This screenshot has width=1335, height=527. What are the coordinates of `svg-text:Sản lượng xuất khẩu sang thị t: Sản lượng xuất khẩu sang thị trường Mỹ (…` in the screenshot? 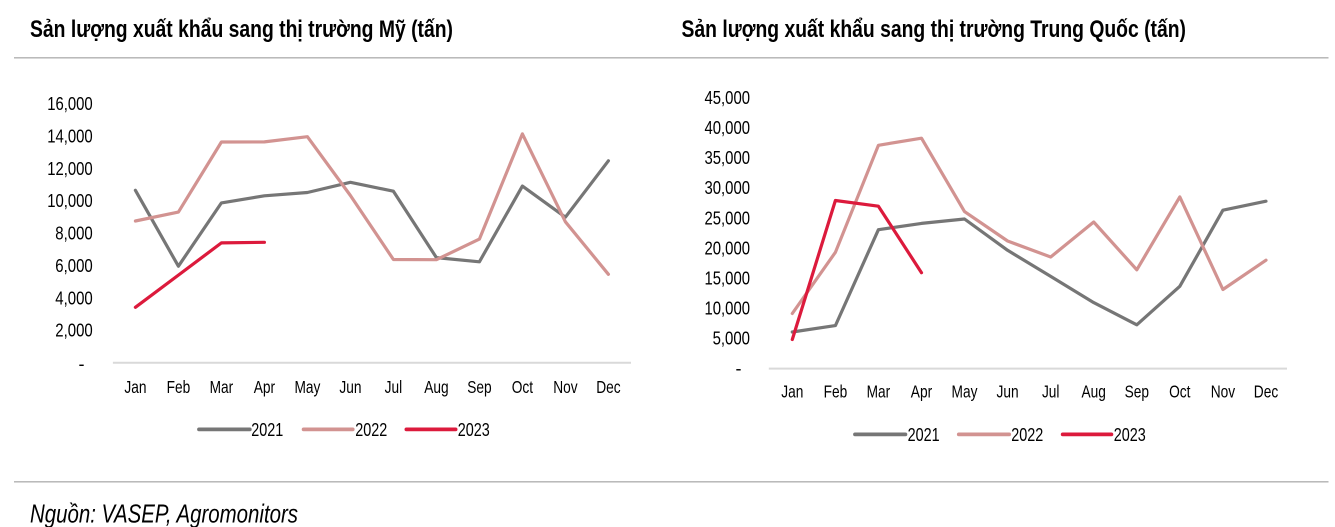 It's located at (241, 29).